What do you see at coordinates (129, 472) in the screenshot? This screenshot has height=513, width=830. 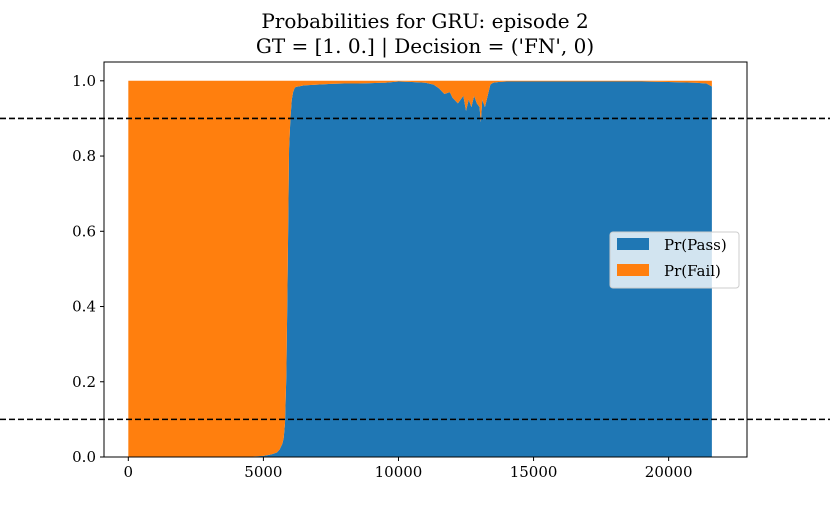 I see `x-tick-label: 0` at bounding box center [129, 472].